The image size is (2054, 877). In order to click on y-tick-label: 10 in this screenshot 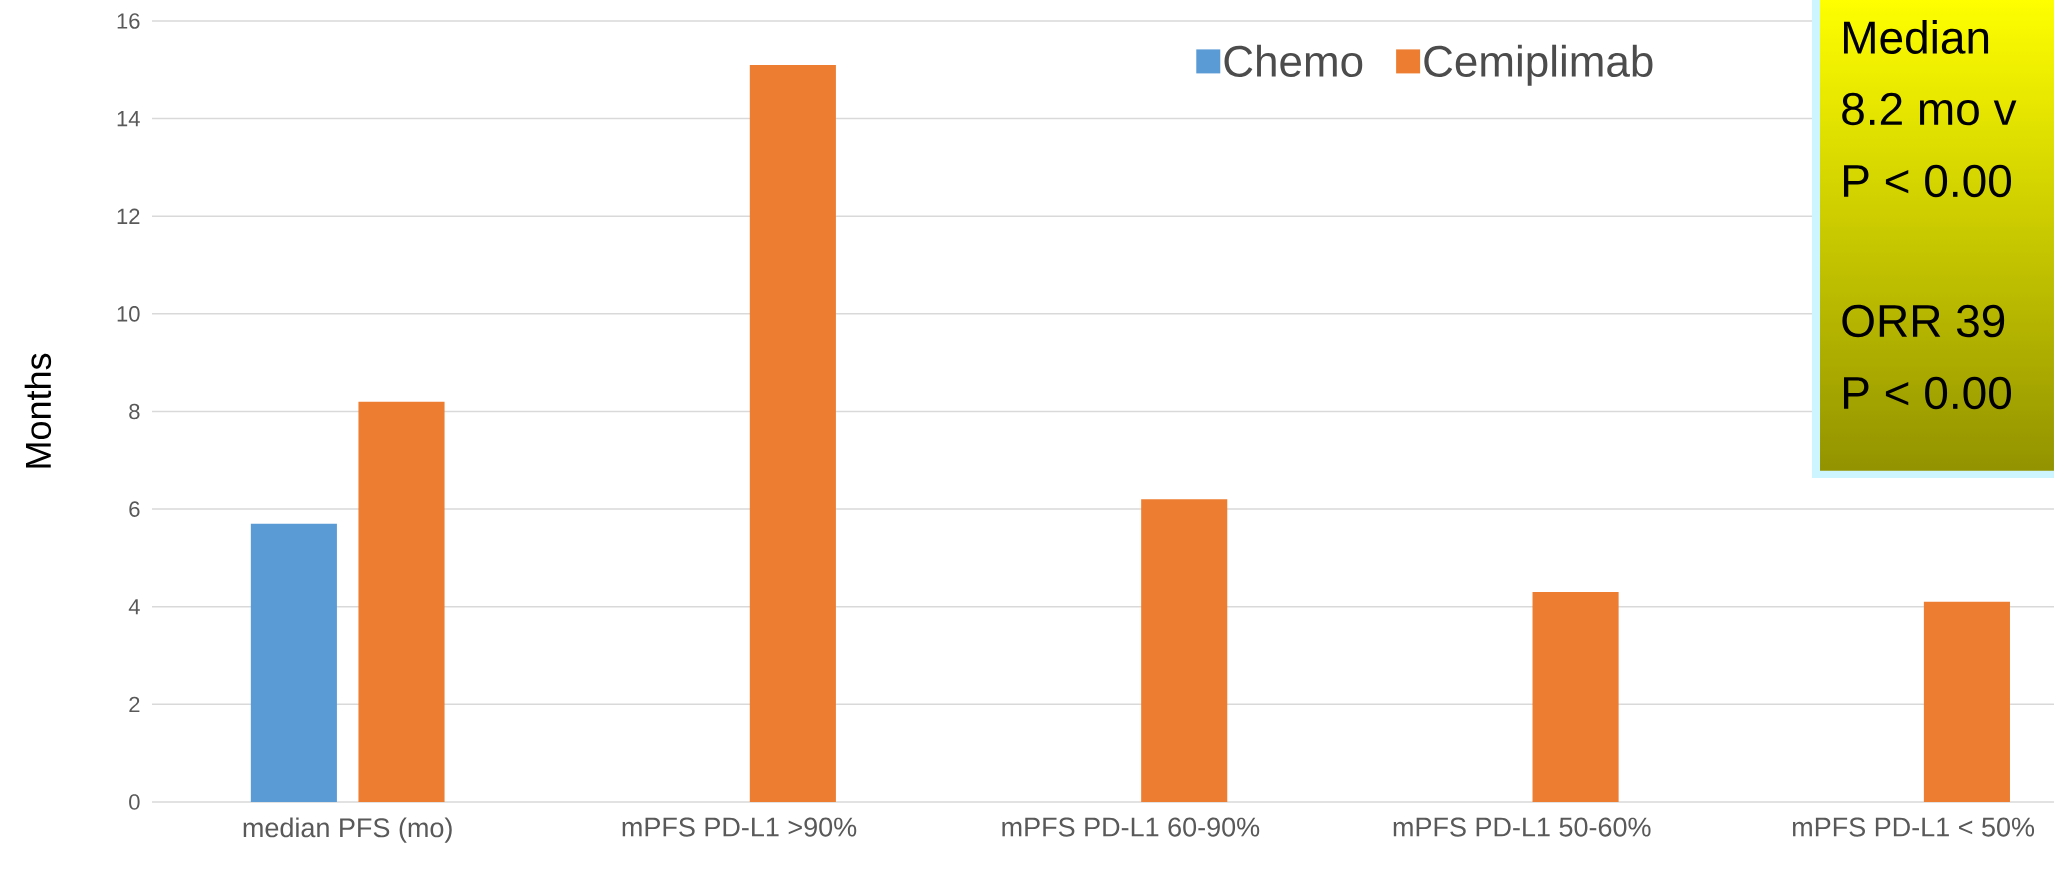, I will do `click(128, 314)`.